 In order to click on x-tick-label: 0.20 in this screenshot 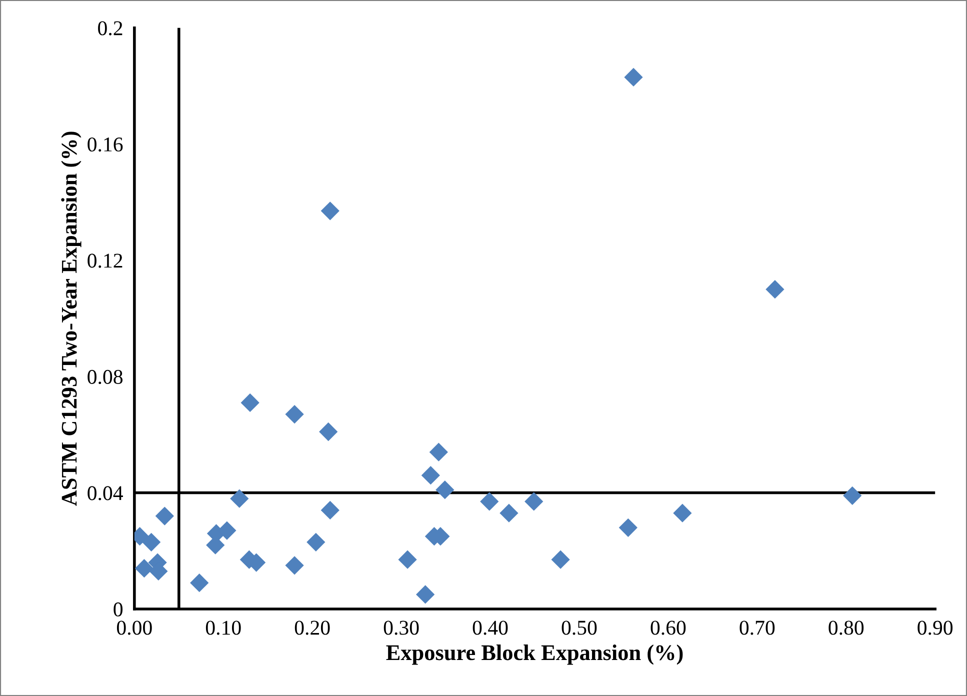, I will do `click(312, 627)`.